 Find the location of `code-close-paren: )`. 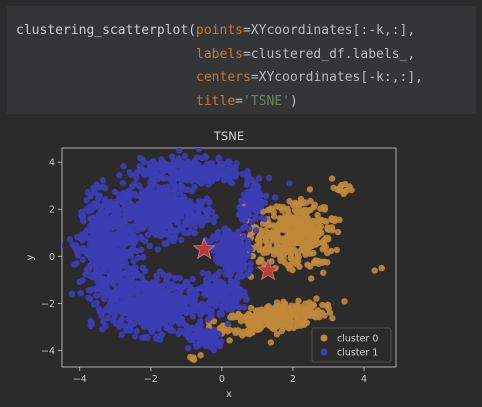

code-close-paren: ) is located at coordinates (293, 101).